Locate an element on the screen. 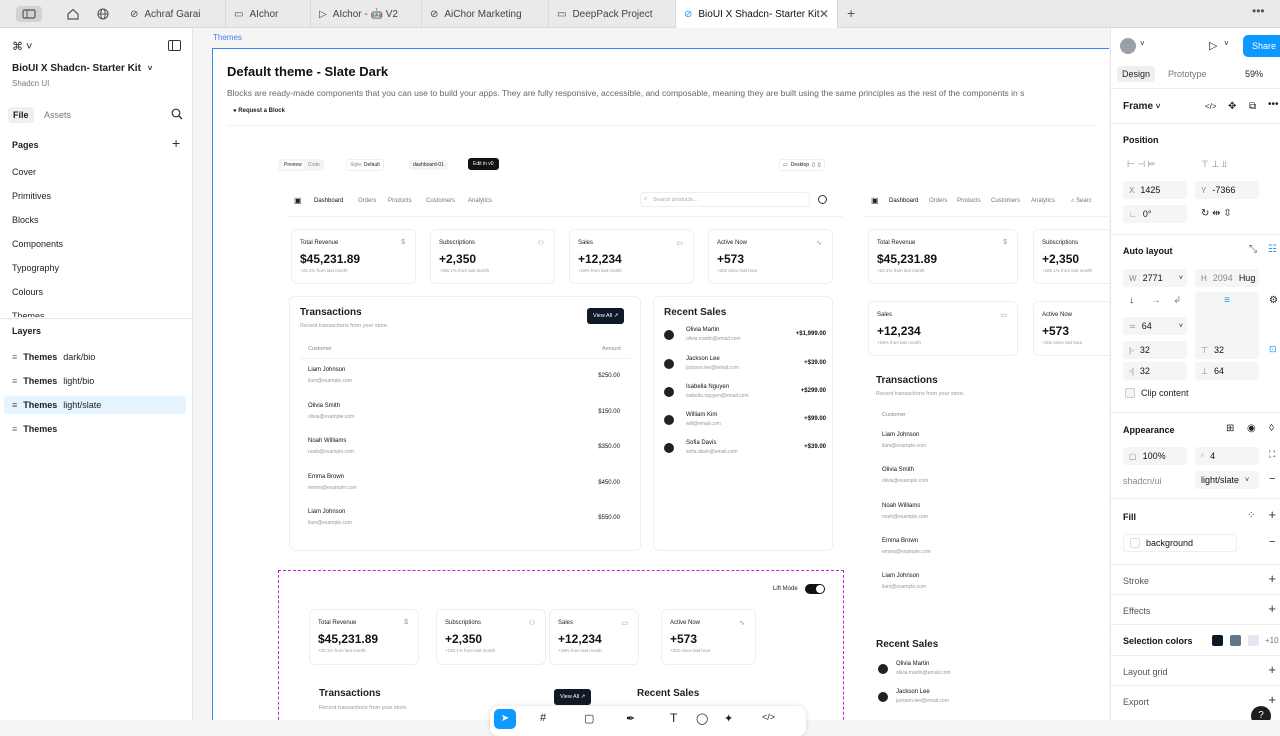 Image resolution: width=1280 pixels, height=736 pixels. new-tab-plus-icon: + is located at coordinates (851, 13).